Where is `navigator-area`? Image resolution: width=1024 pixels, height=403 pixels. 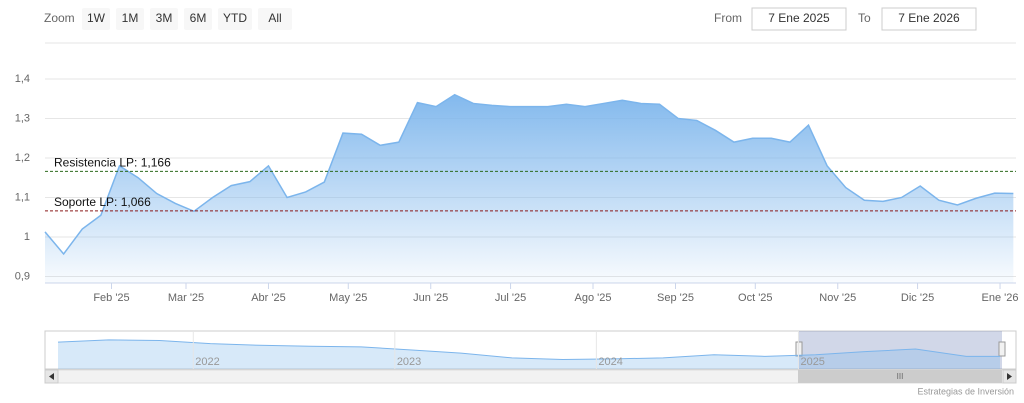
navigator-area is located at coordinates (529, 354).